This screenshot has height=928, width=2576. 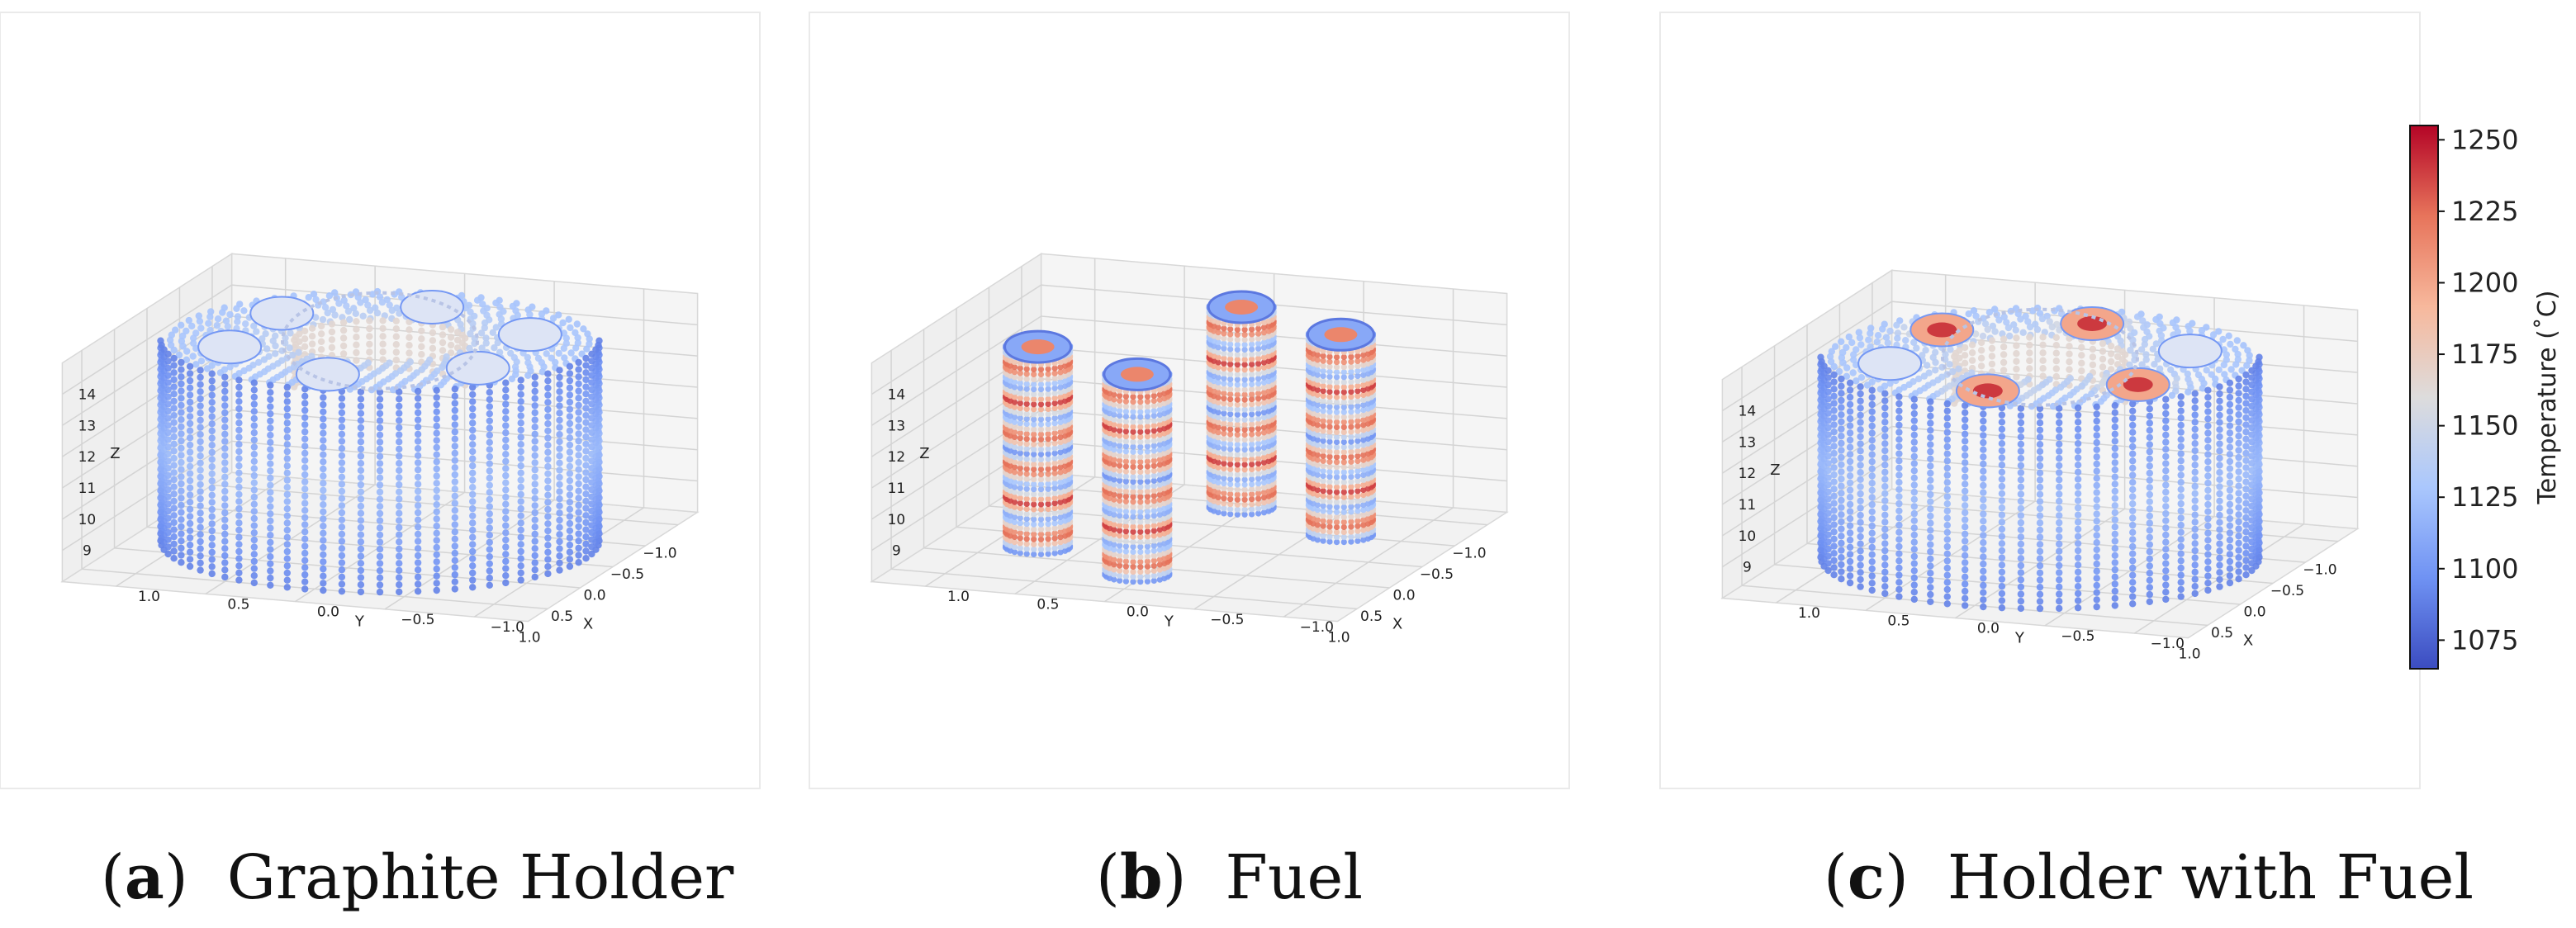 I want to click on panel-b-gridline, so click(x=1189, y=339).